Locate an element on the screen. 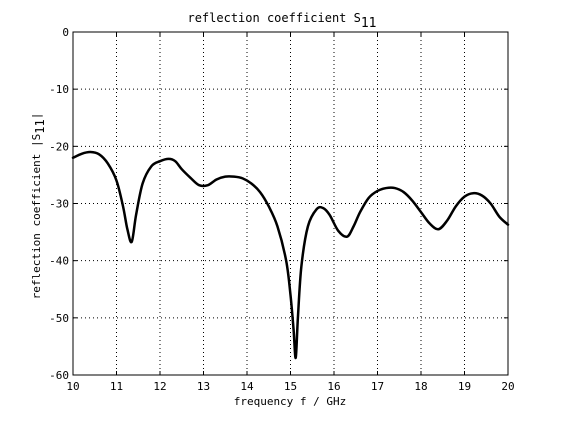 The height and width of the screenshot is (421, 561). y-tick-label: -10 is located at coordinates (59, 89).